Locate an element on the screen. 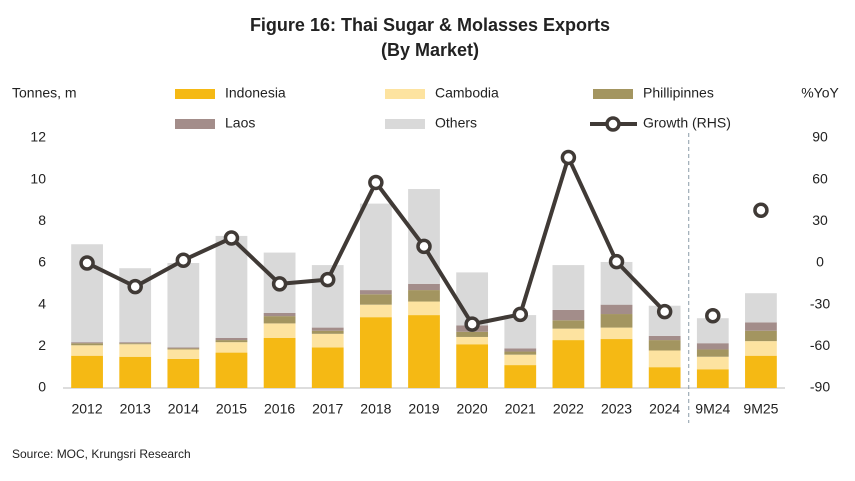 This screenshot has width=855, height=481. y-tick-label: 10 is located at coordinates (38, 178).